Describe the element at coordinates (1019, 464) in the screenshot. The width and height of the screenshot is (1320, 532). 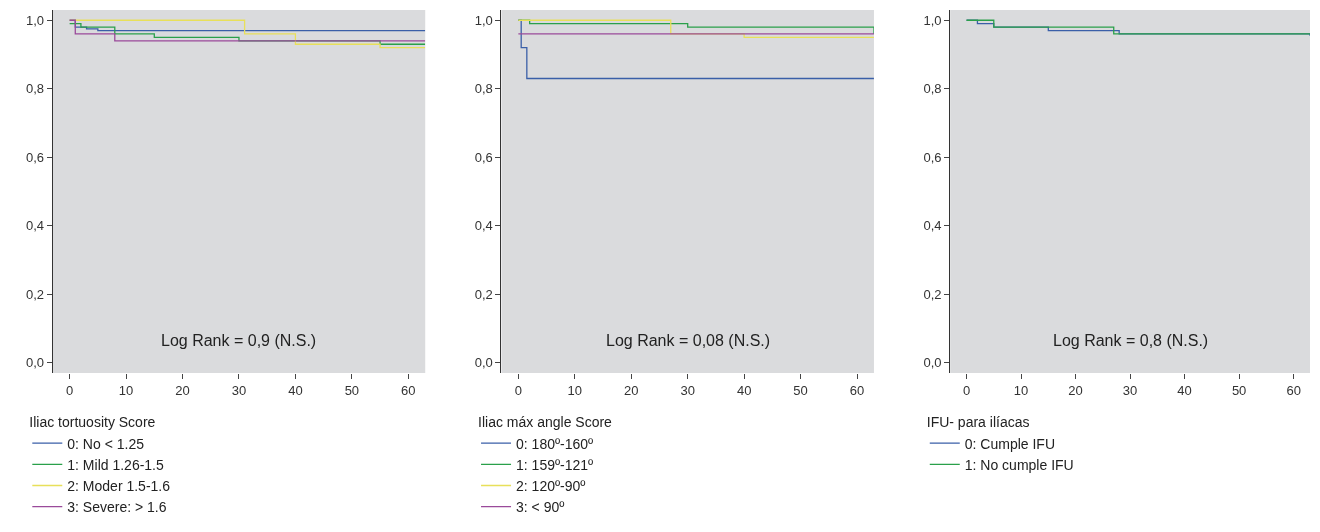
I see `legend-label: 1: No cumple IFU` at that location.